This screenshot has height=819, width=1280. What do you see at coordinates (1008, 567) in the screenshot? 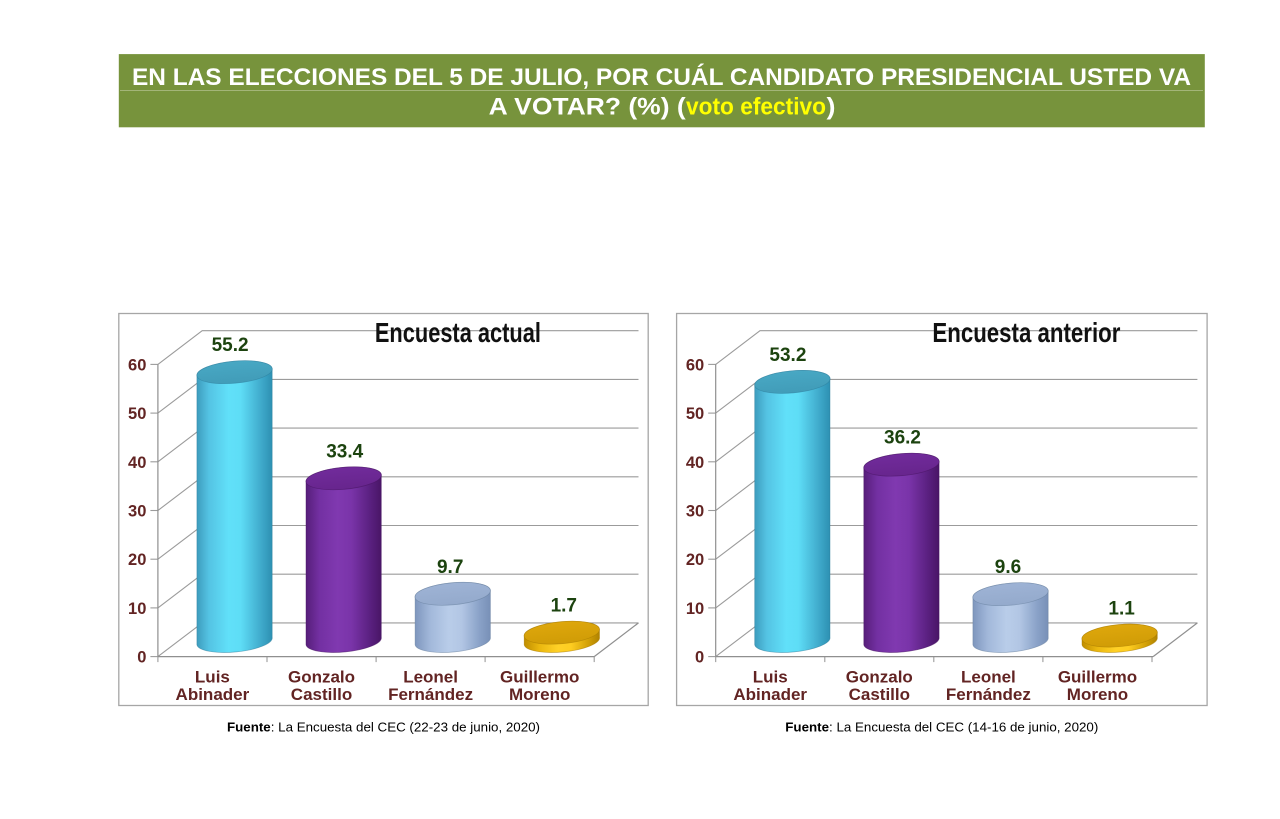
I see `svg-text: 9.6` at bounding box center [1008, 567].